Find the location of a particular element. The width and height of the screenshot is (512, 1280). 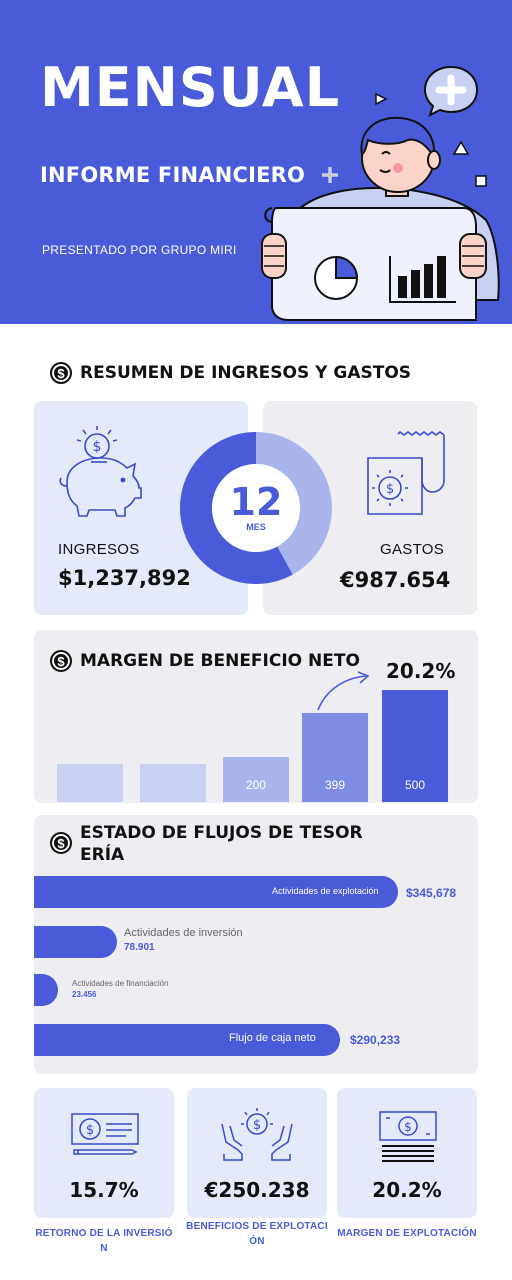

hands-coin-icon: $ is located at coordinates (257, 1134).